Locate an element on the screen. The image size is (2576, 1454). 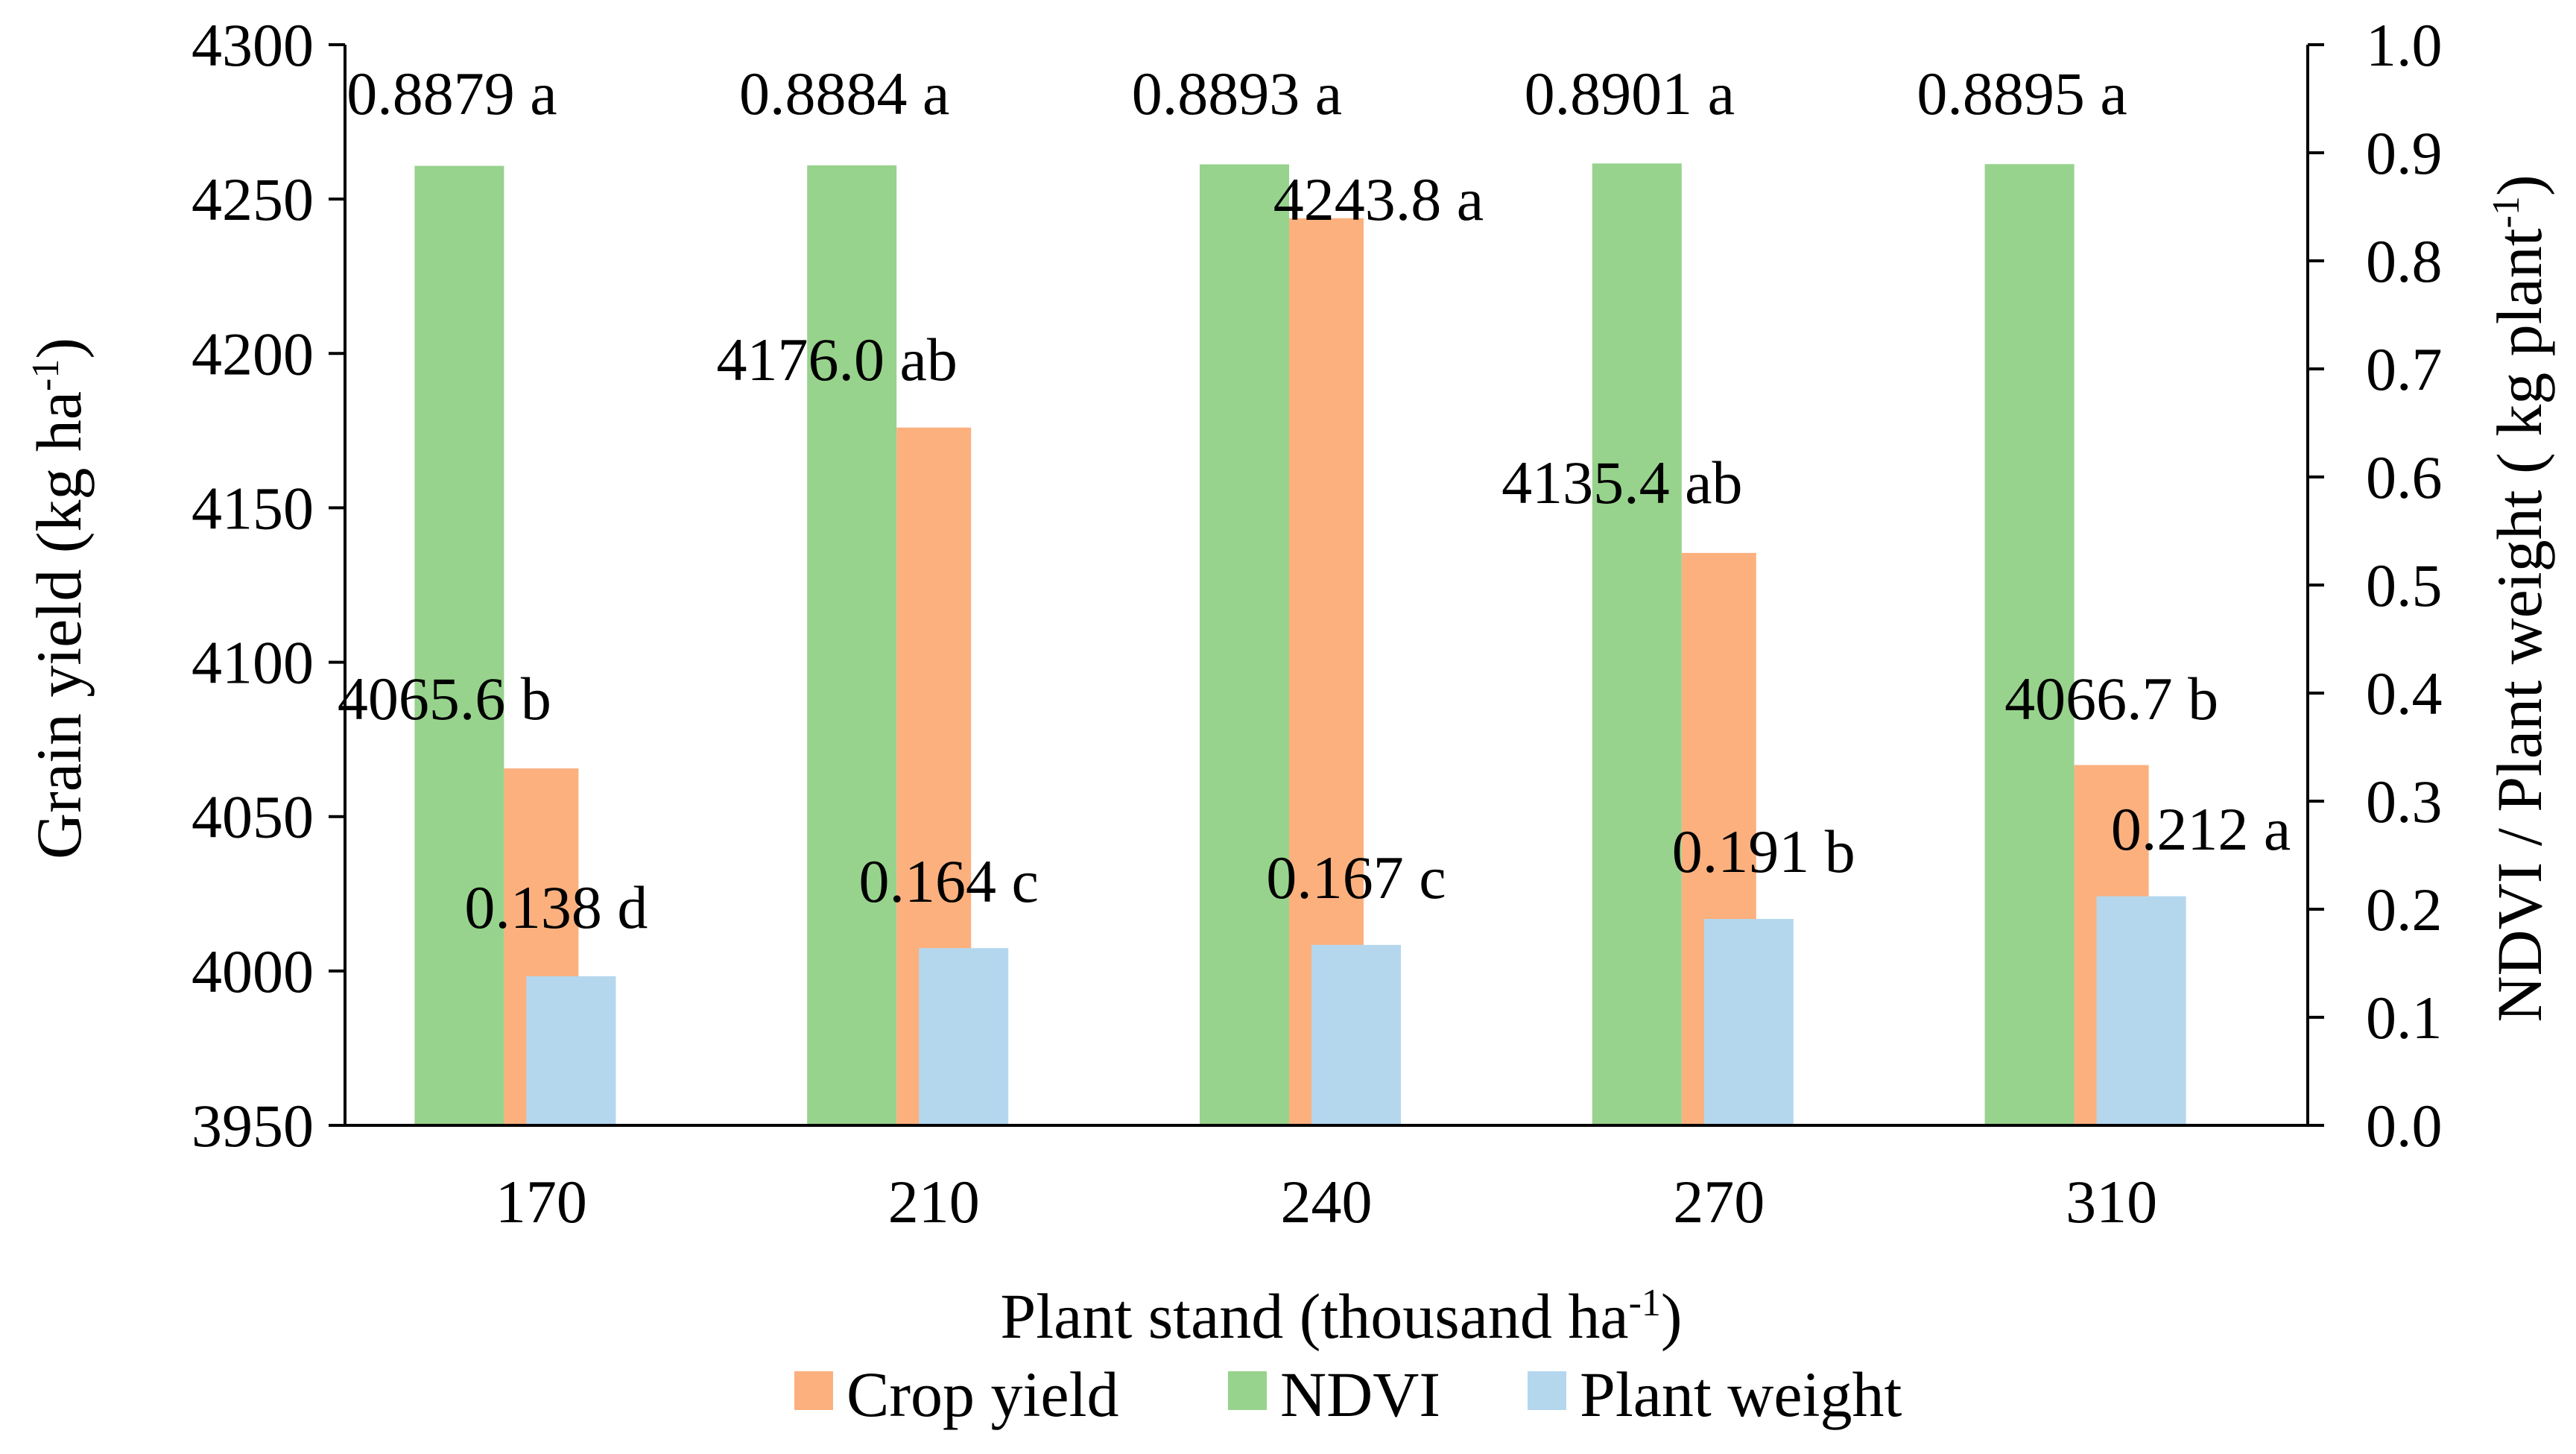
y-right-tick-label: 0.7 is located at coordinates (2404, 369).